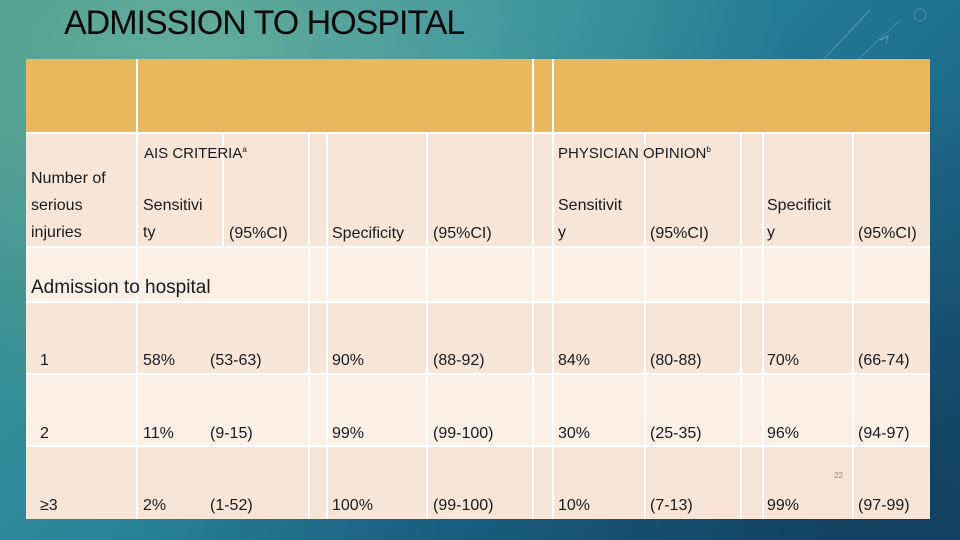 This screenshot has width=960, height=540. I want to click on col-header-injuries: Number of serious injuries, so click(68, 205).